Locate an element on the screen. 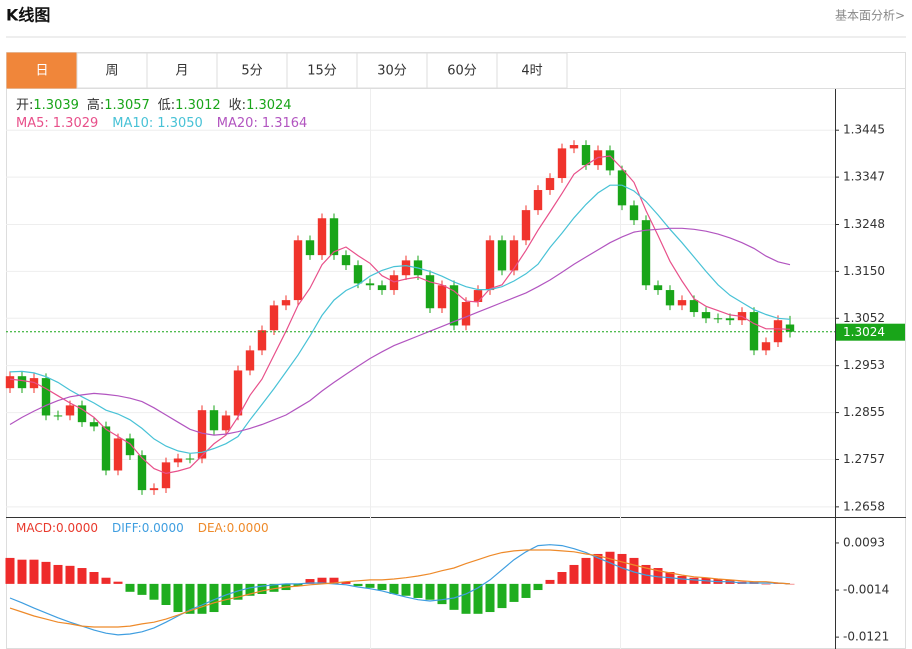  tab-label: 15分 is located at coordinates (322, 71).